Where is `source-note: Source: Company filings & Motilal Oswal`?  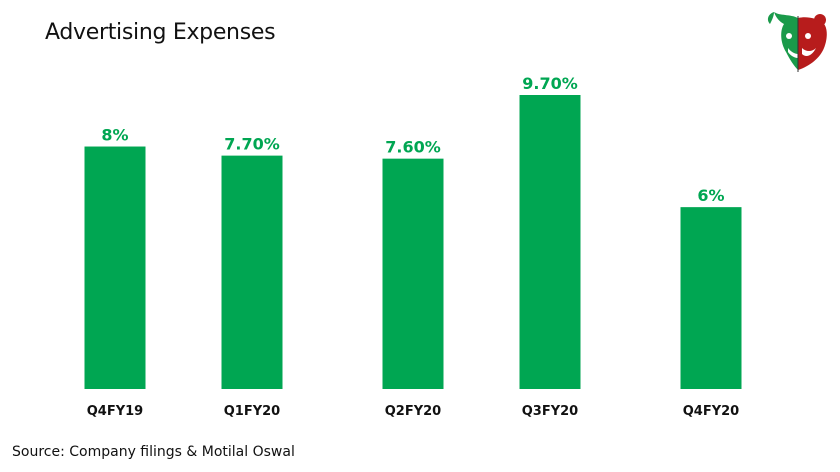
source-note: Source: Company filings & Motilal Oswal is located at coordinates (153, 452).